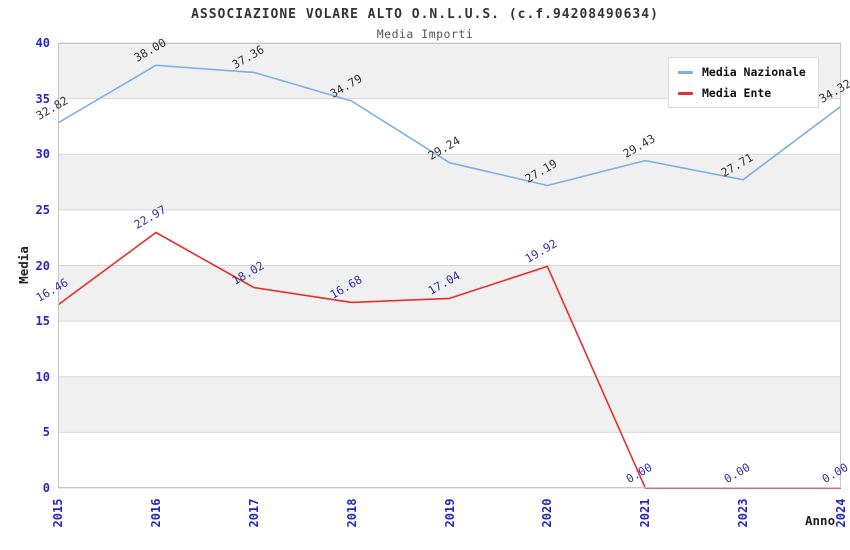  Describe the element at coordinates (841, 513) in the screenshot. I see `x-tick-label: 2024` at that location.